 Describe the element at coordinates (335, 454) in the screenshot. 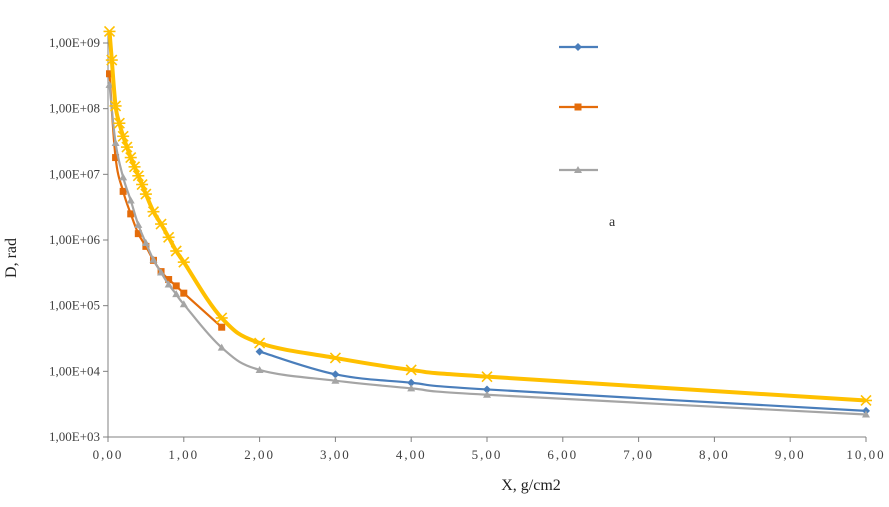

I see `x-tick-label: 3,00` at that location.